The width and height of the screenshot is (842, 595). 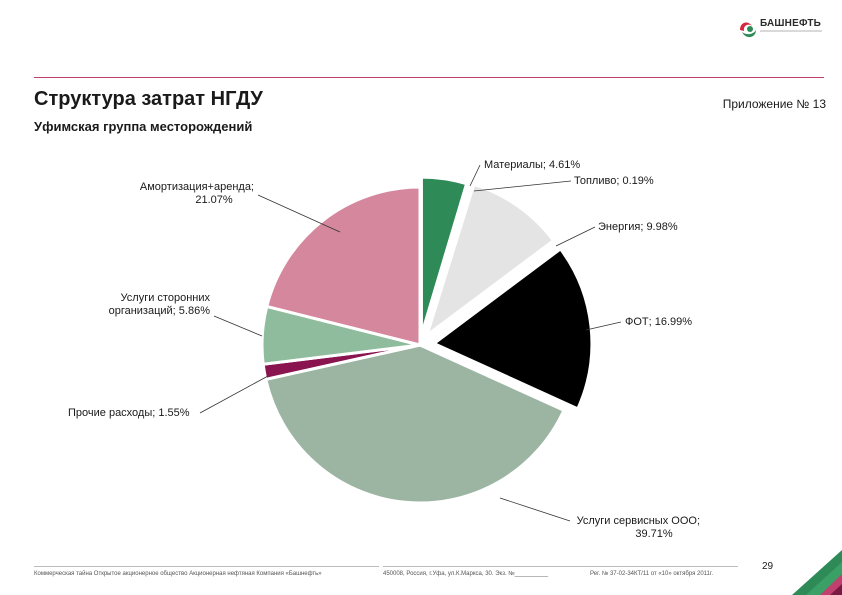 I want to click on slice-label-6: Прочие расходы; 1.55%, so click(x=129, y=413).